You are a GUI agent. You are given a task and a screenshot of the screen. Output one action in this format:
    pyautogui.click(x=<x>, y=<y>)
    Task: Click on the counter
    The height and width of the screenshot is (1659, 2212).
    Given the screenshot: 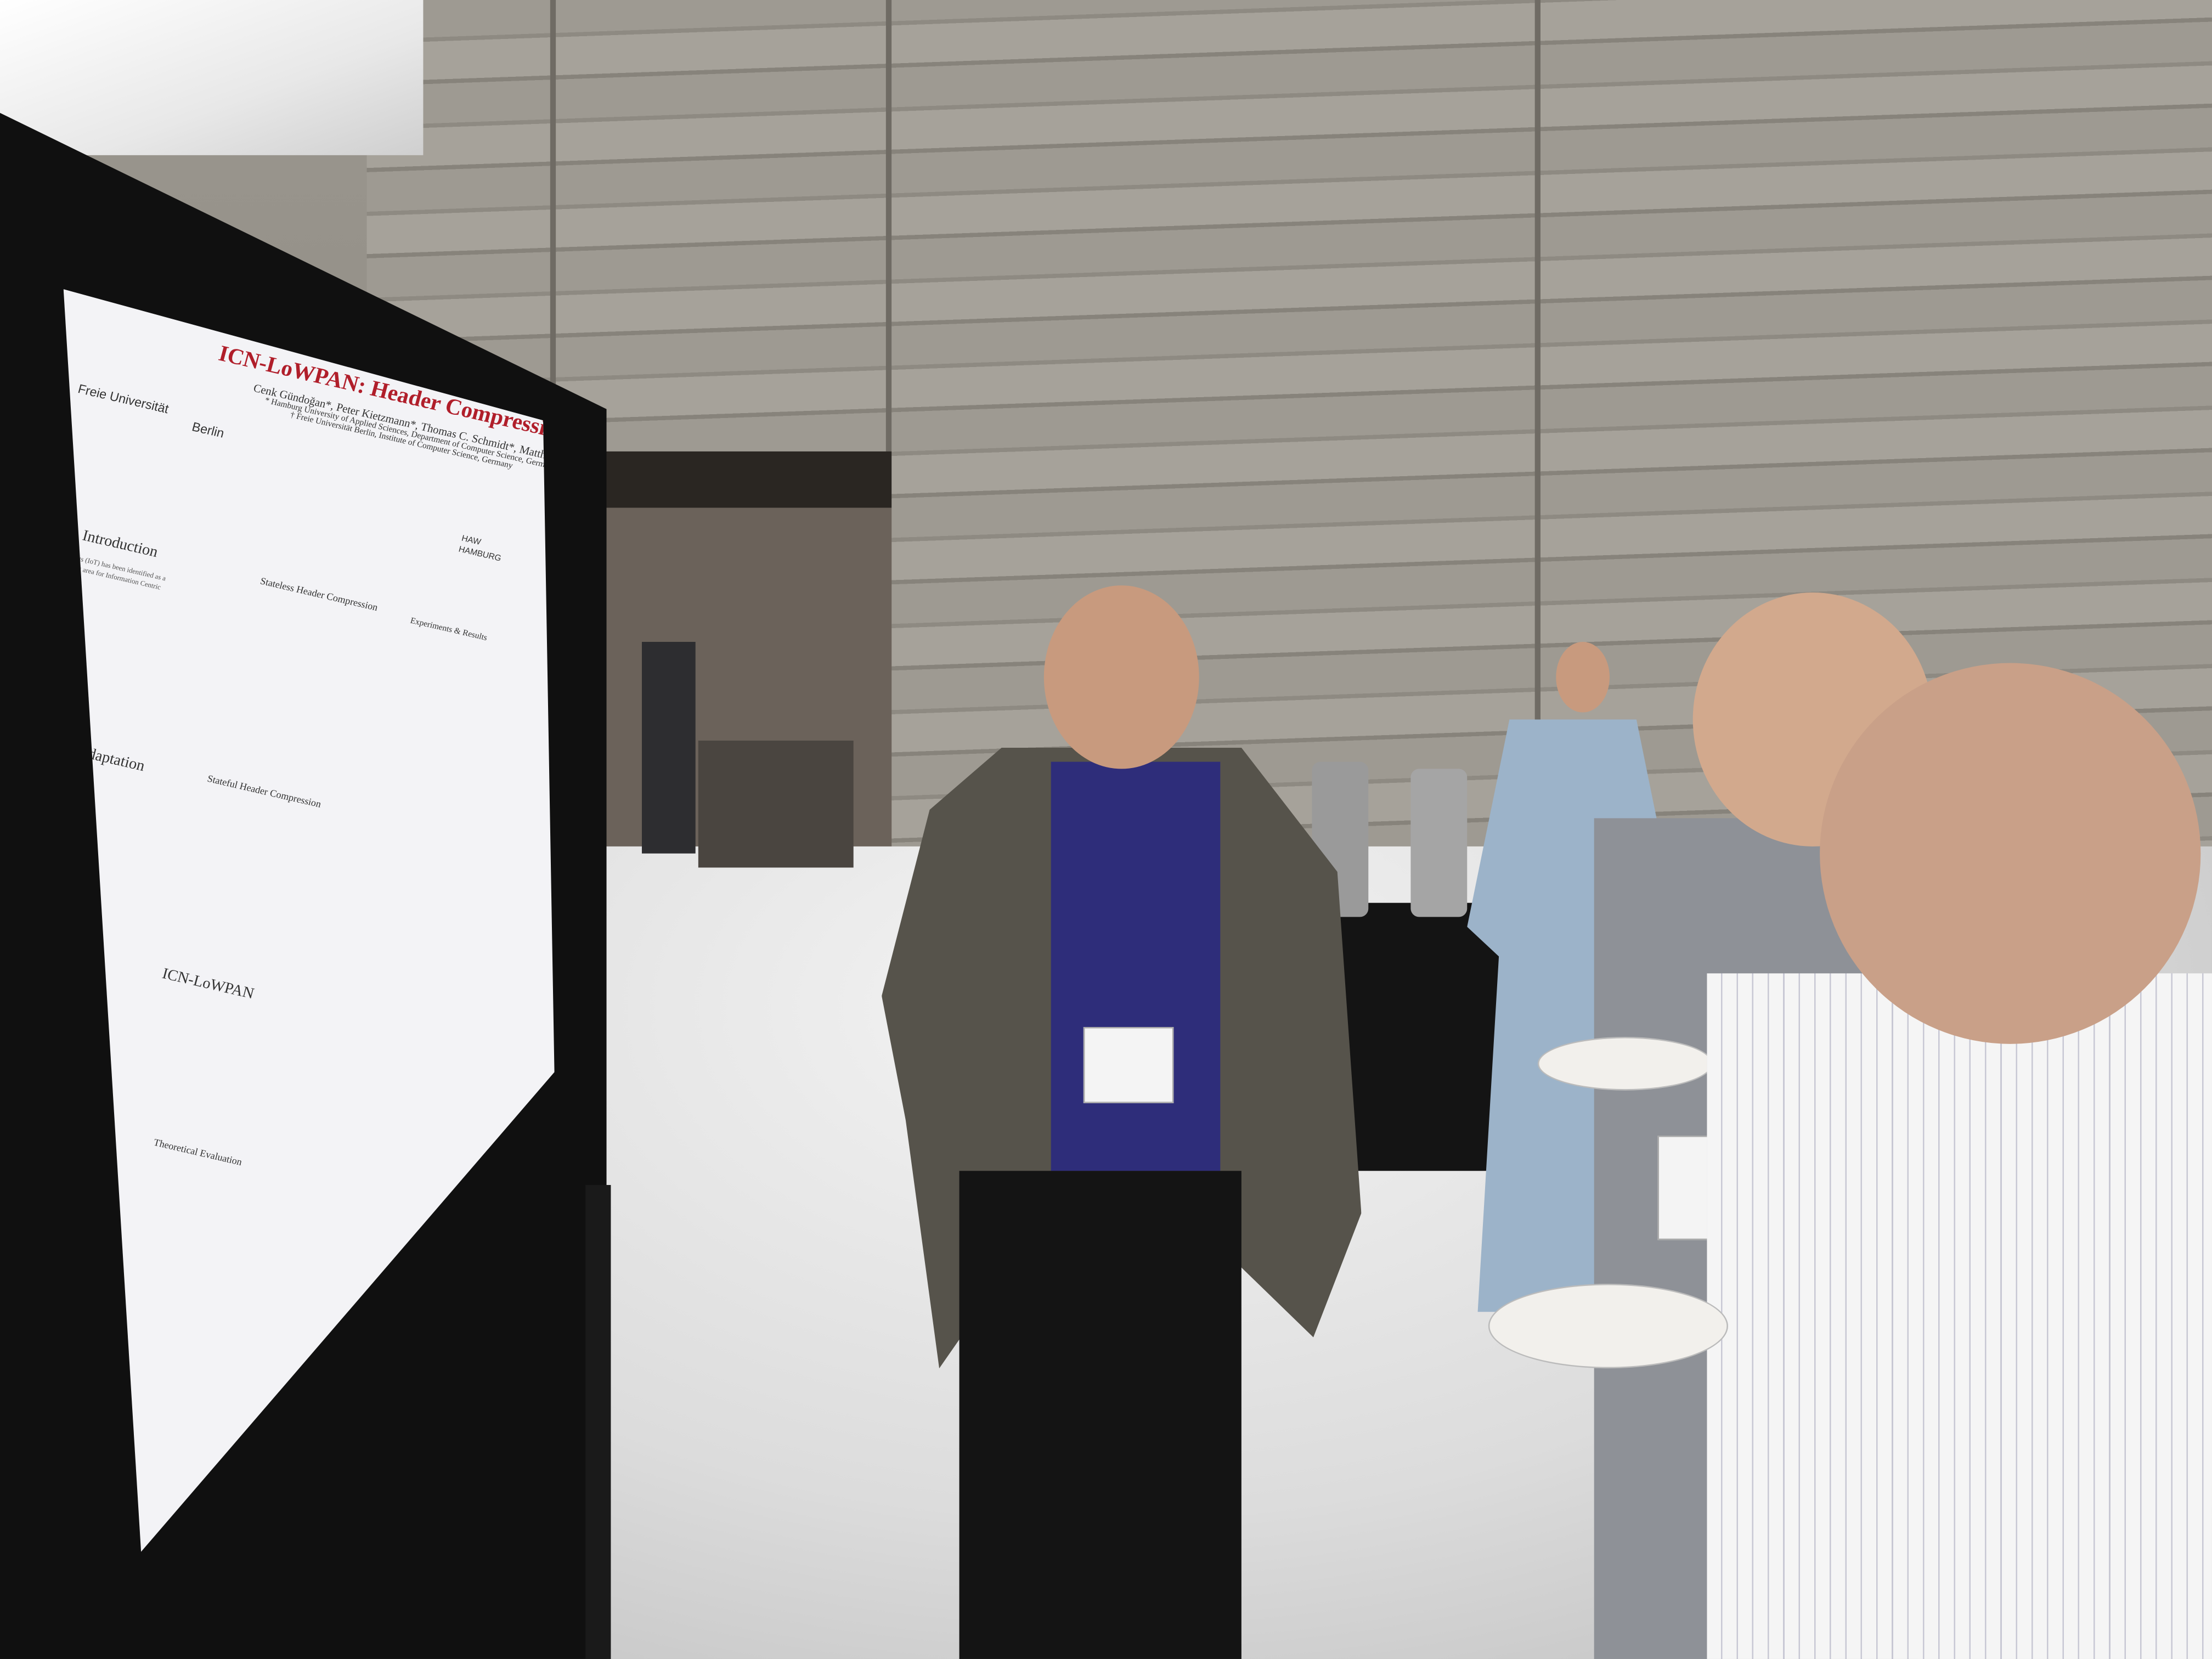 What is the action you would take?
    pyautogui.click(x=776, y=804)
    